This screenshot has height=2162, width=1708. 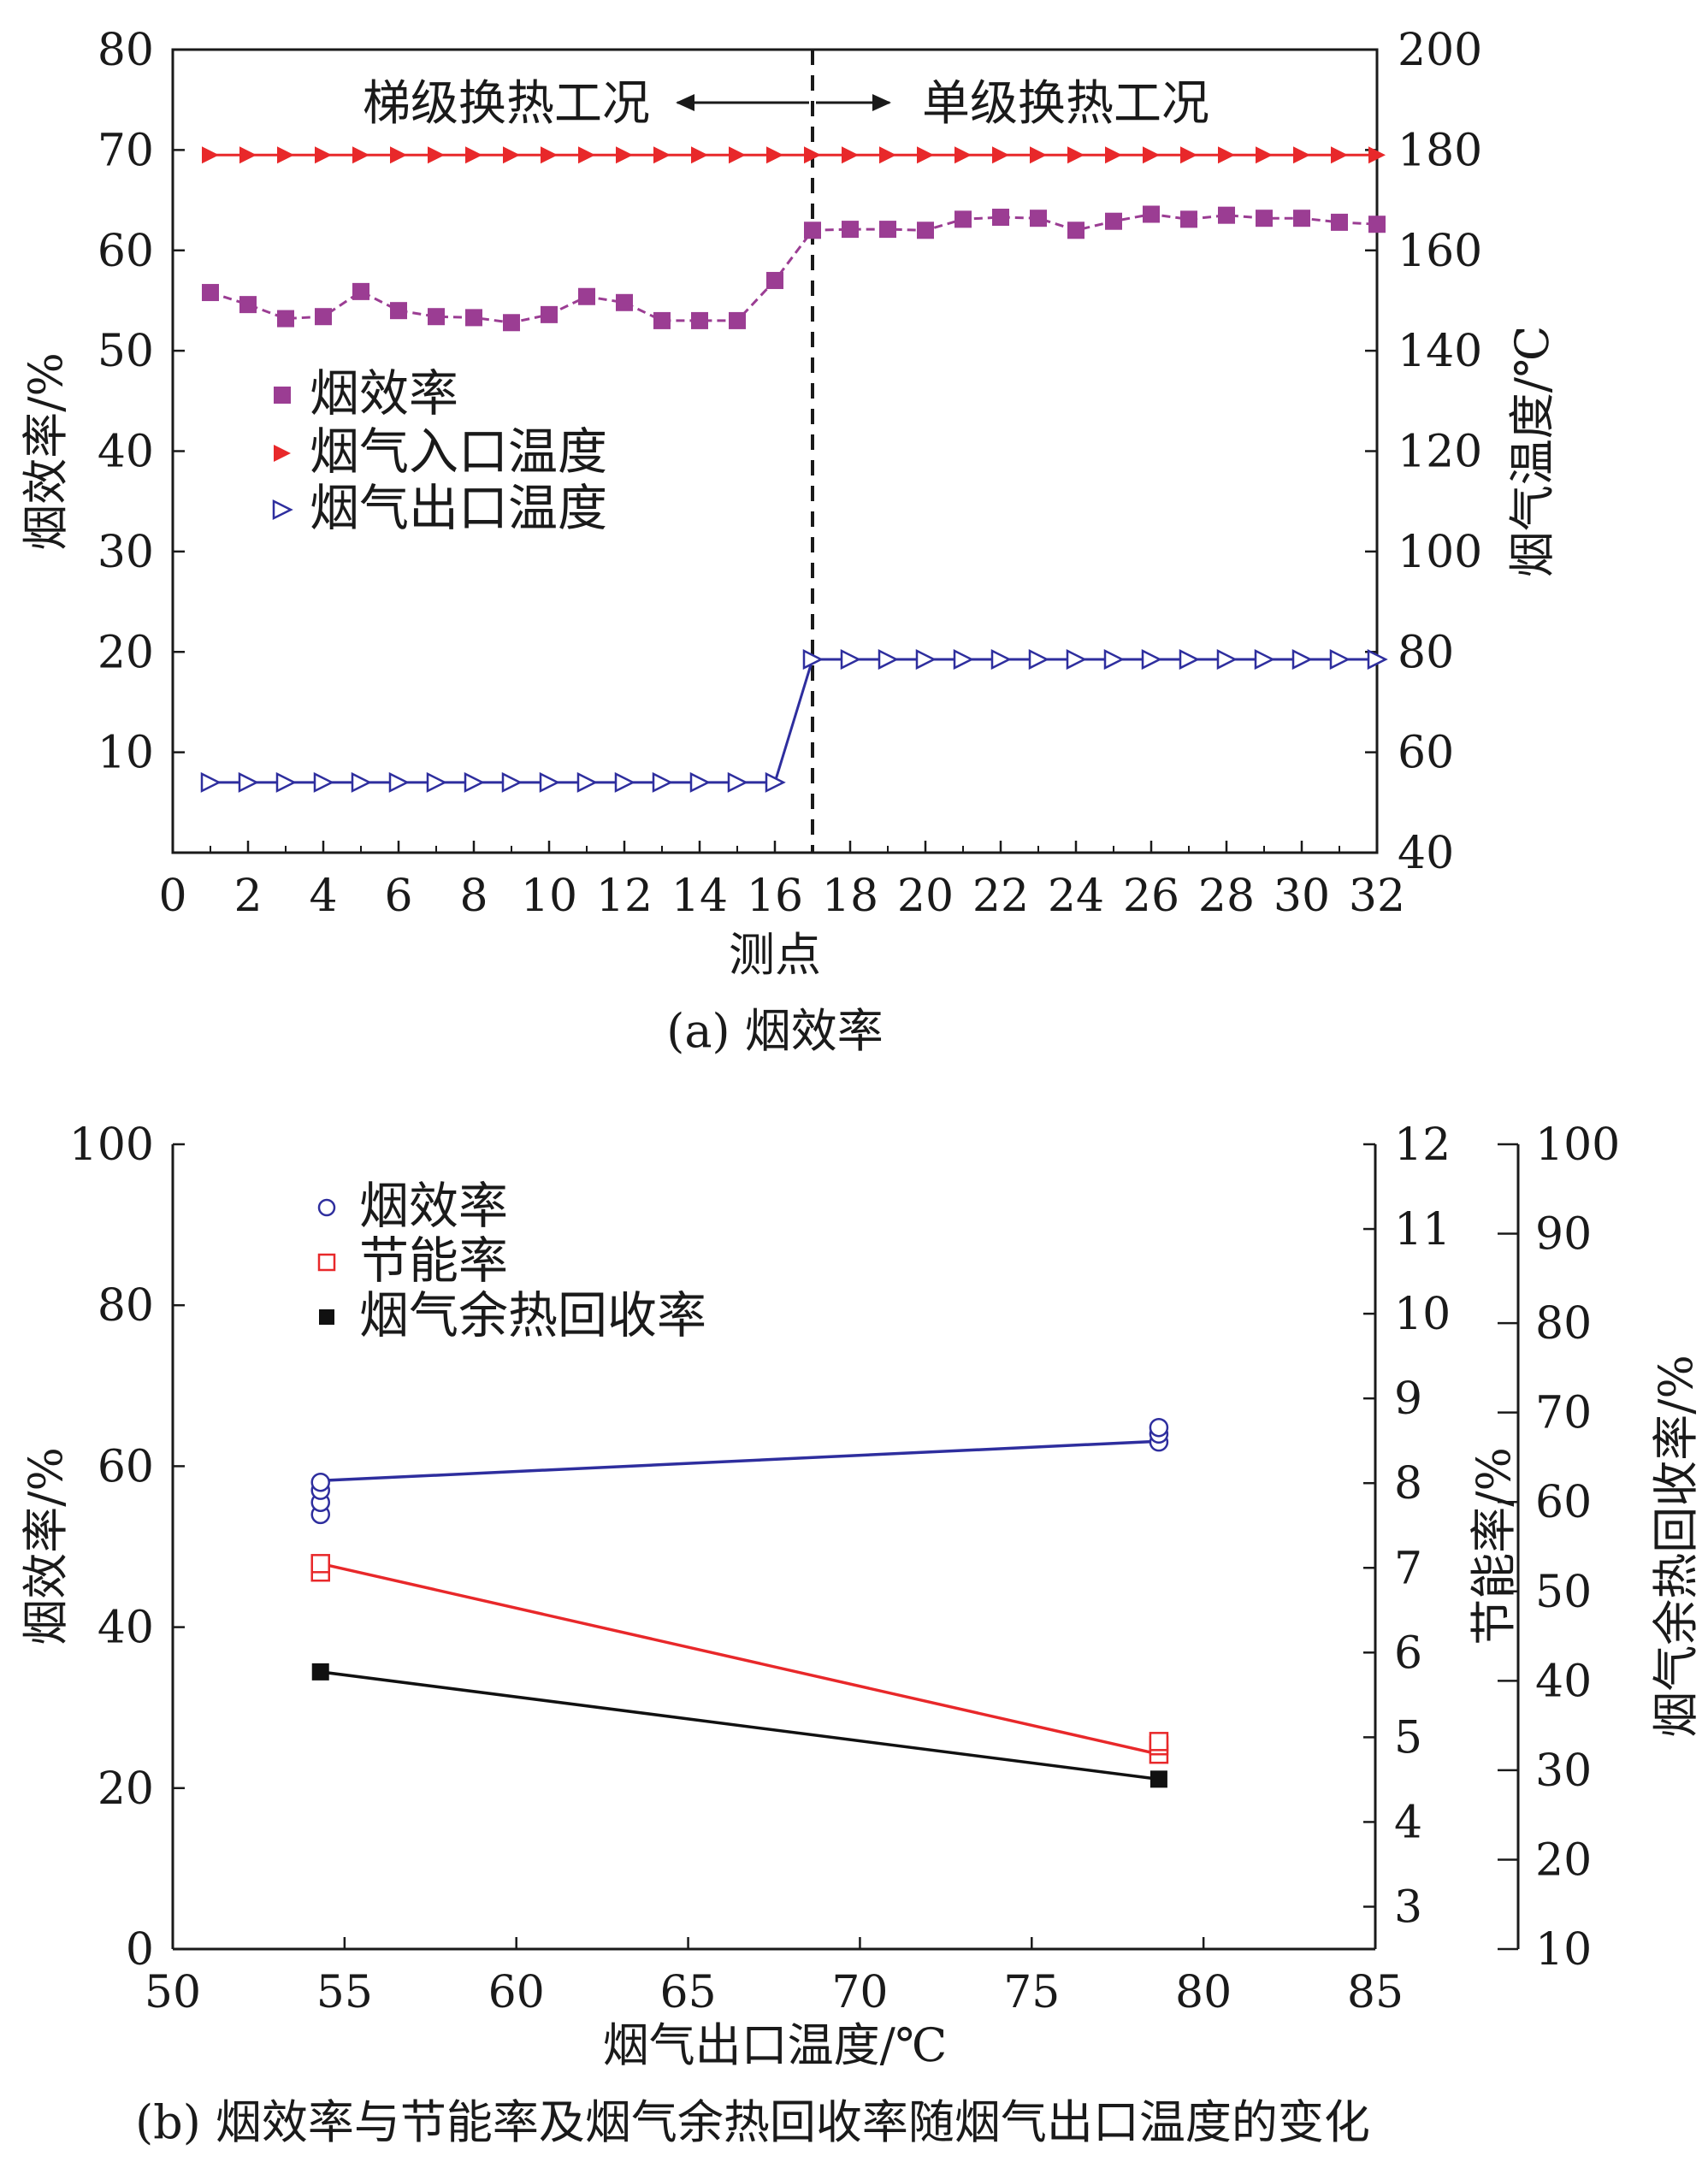 I want to click on x-tick-label-b: 65, so click(x=687, y=1992).